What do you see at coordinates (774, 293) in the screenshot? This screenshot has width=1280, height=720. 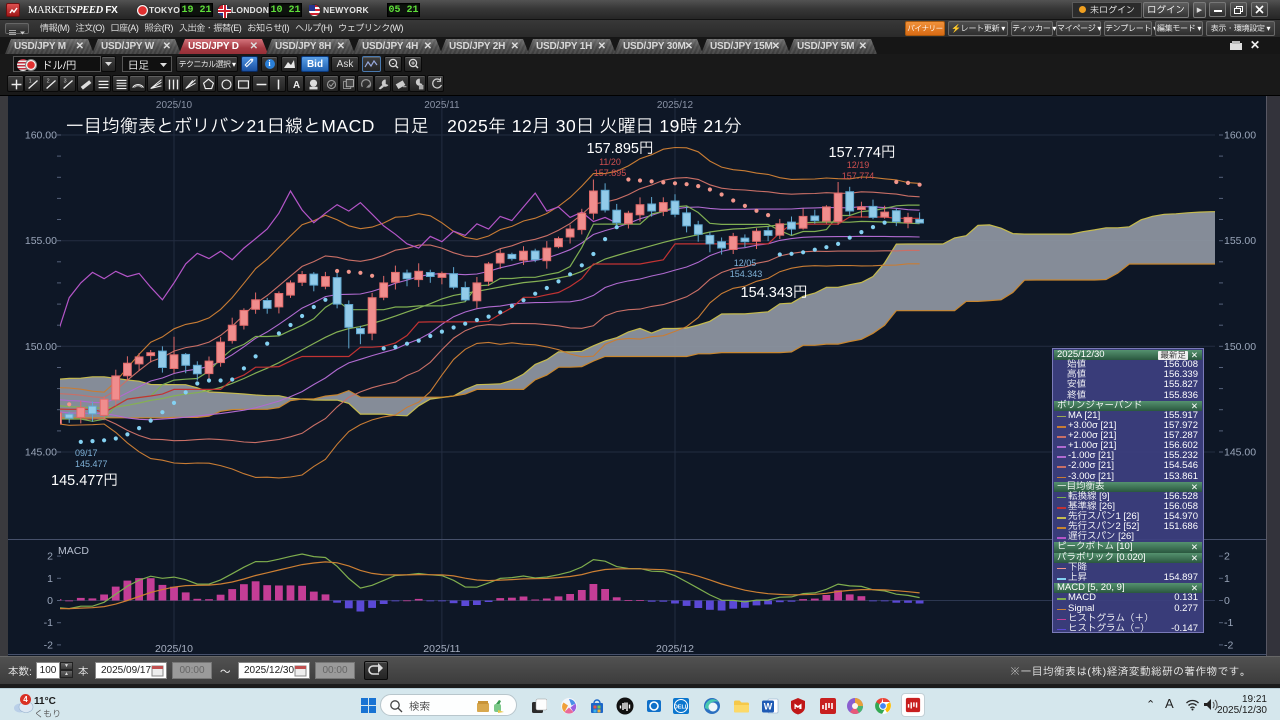 I see `svg-text: 154.343円` at bounding box center [774, 293].